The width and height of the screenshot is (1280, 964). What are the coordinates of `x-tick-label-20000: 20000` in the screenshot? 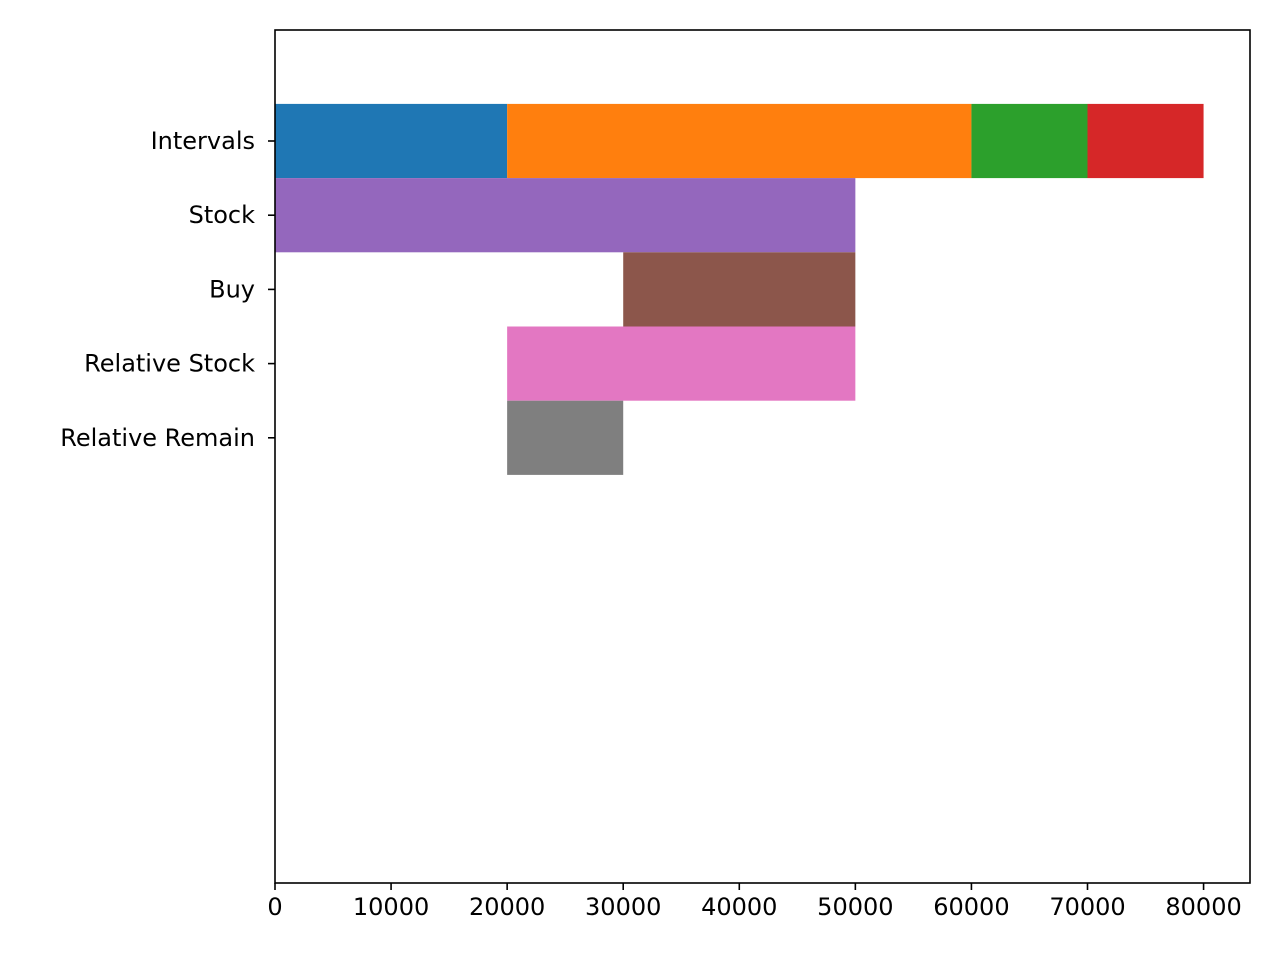 It's located at (507, 907).